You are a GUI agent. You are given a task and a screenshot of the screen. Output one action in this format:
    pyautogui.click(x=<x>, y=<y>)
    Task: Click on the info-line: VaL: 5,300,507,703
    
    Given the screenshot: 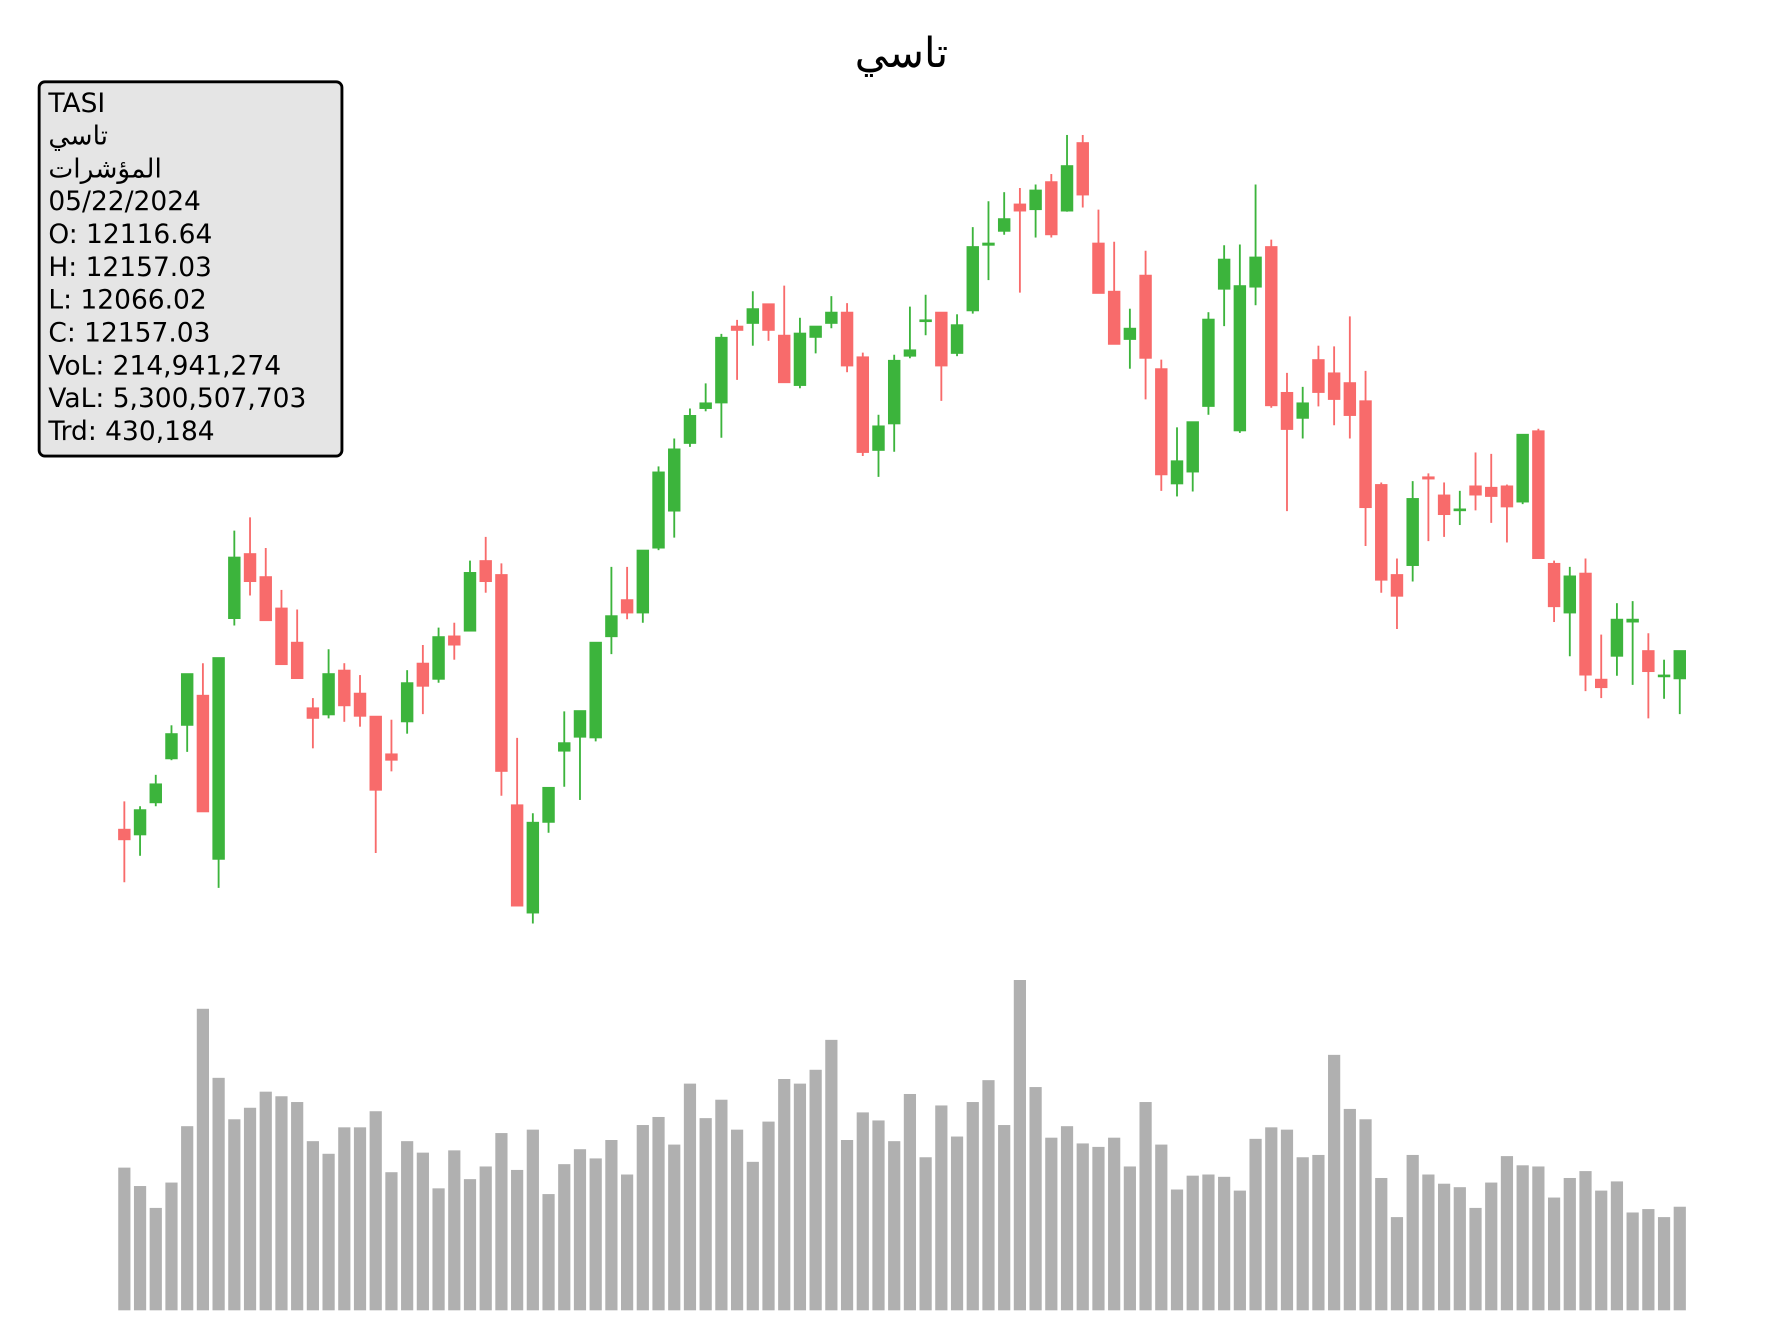 What is the action you would take?
    pyautogui.click(x=177, y=398)
    